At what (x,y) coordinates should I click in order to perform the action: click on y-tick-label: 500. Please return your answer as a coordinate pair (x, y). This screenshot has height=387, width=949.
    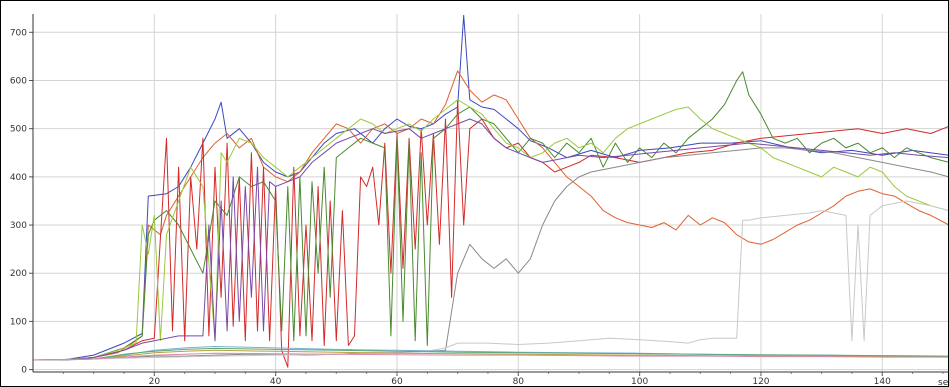
    Looking at the image, I should click on (18, 130).